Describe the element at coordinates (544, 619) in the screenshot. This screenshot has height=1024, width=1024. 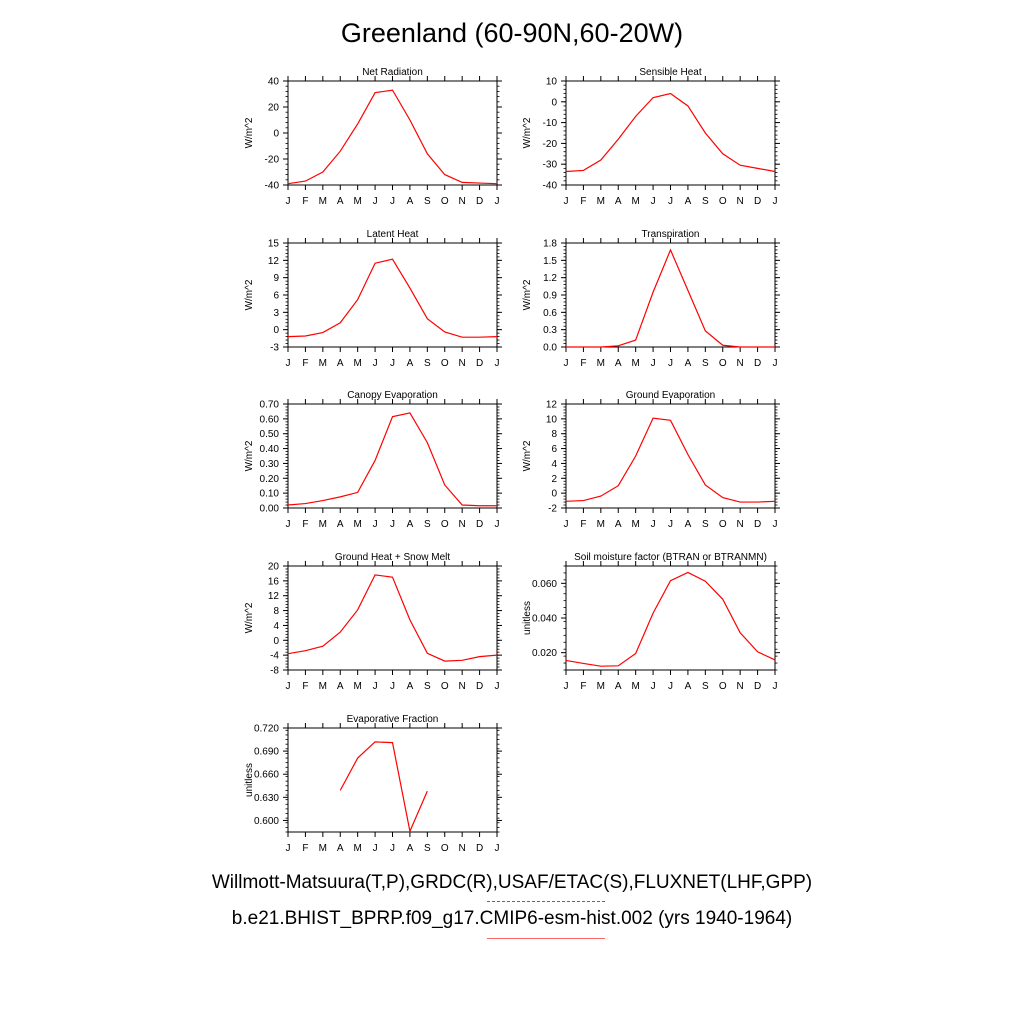
I see `y-tick-label: 0.040` at that location.